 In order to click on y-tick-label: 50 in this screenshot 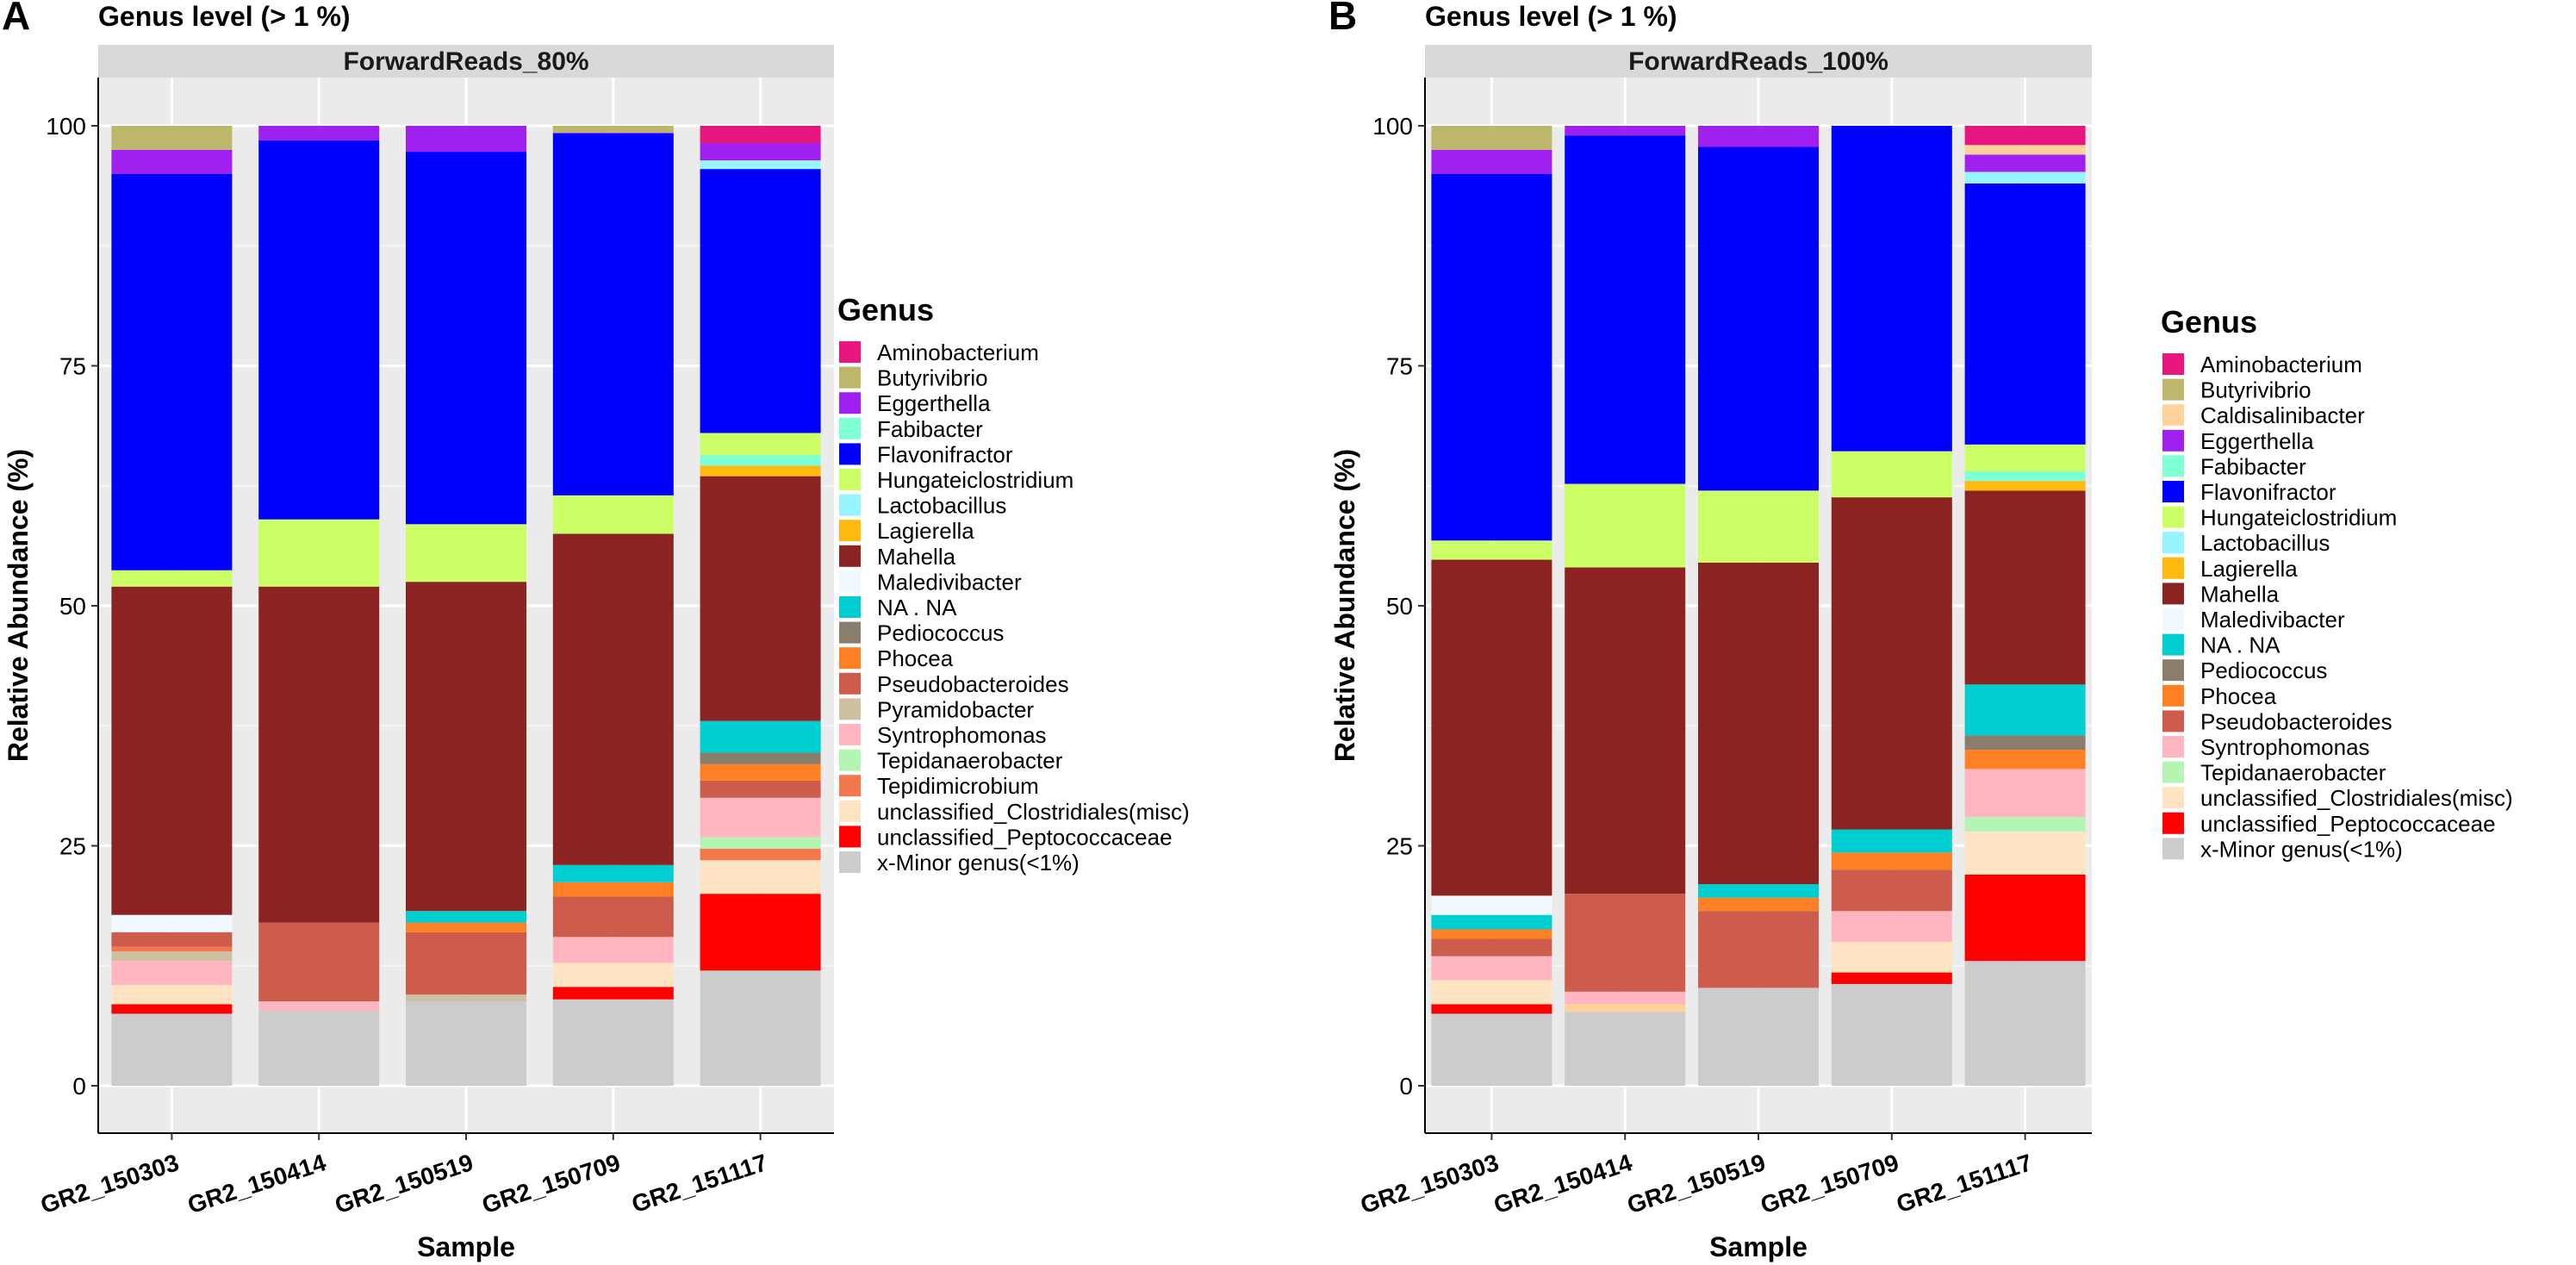, I will do `click(73, 606)`.